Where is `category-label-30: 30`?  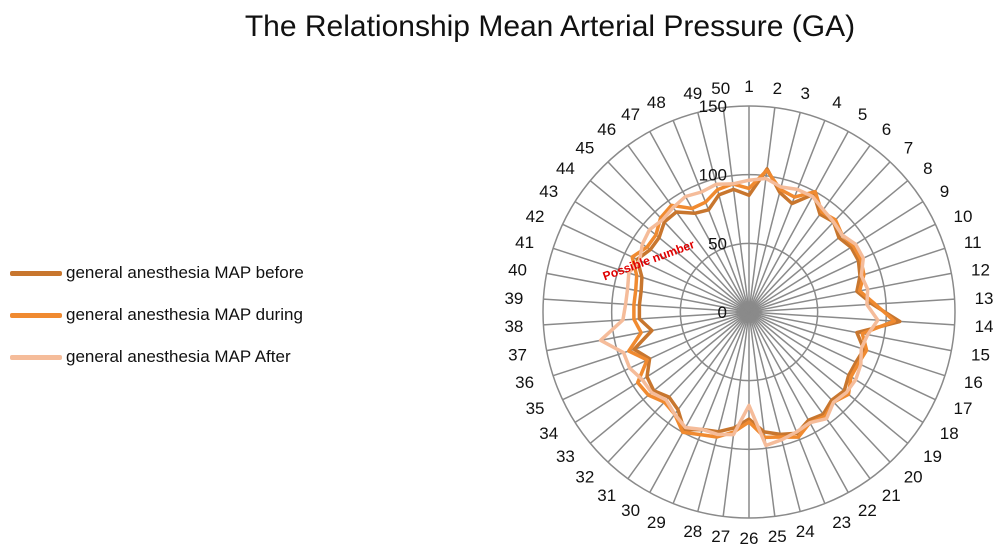
category-label-30: 30 is located at coordinates (630, 510).